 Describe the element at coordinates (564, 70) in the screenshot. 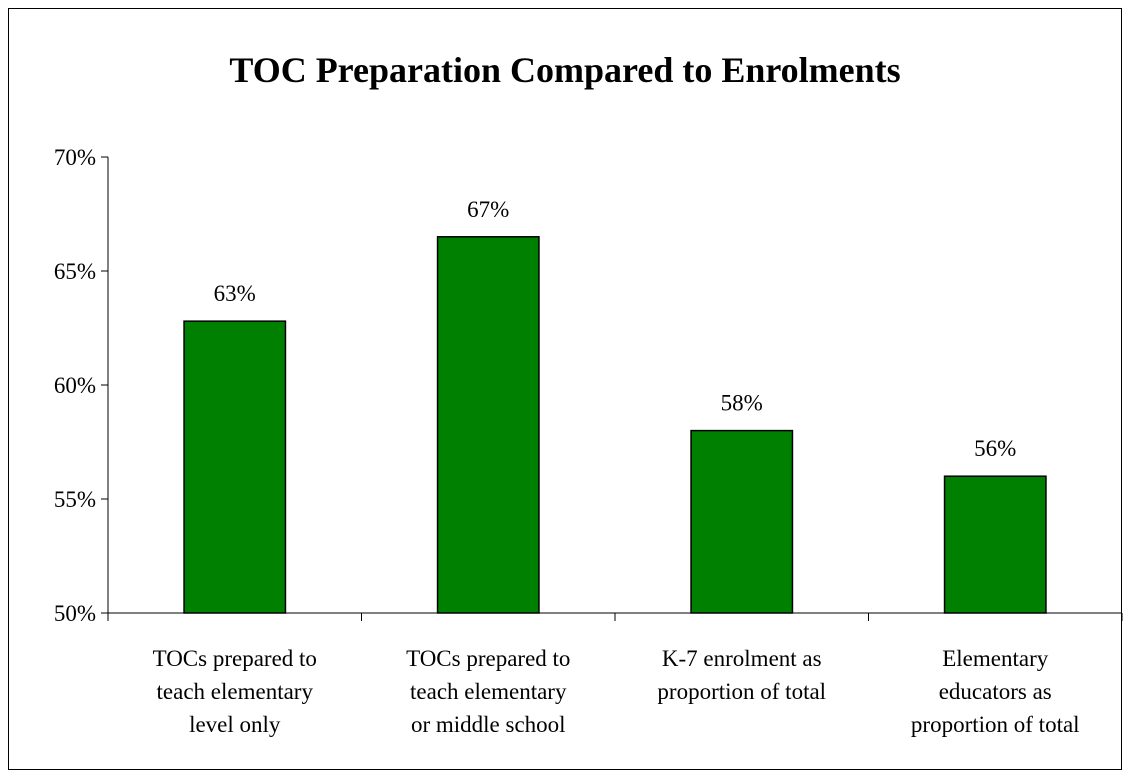

I see `chart-title: TOC Preparation Compared to Enrolments` at that location.